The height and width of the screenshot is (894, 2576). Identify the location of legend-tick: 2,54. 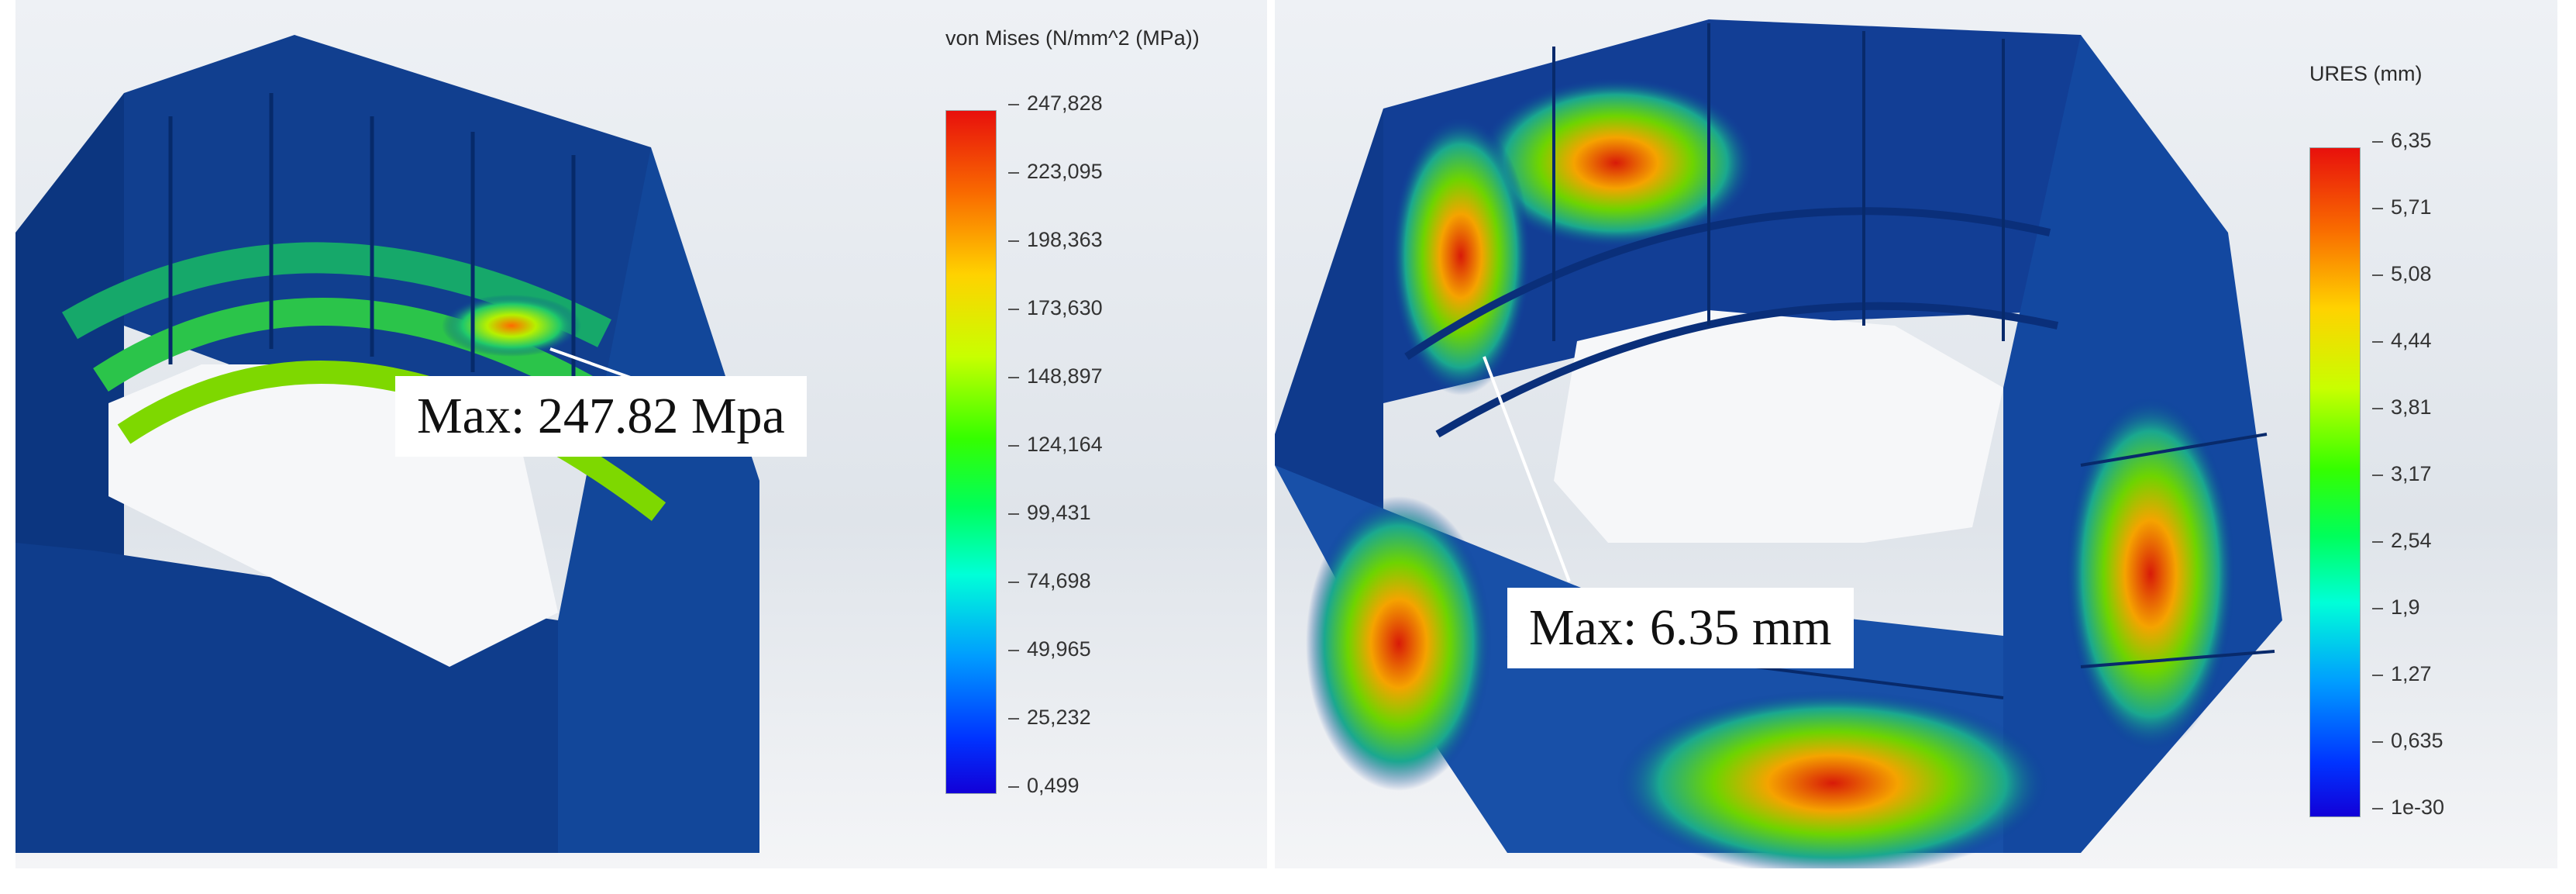
(2402, 540).